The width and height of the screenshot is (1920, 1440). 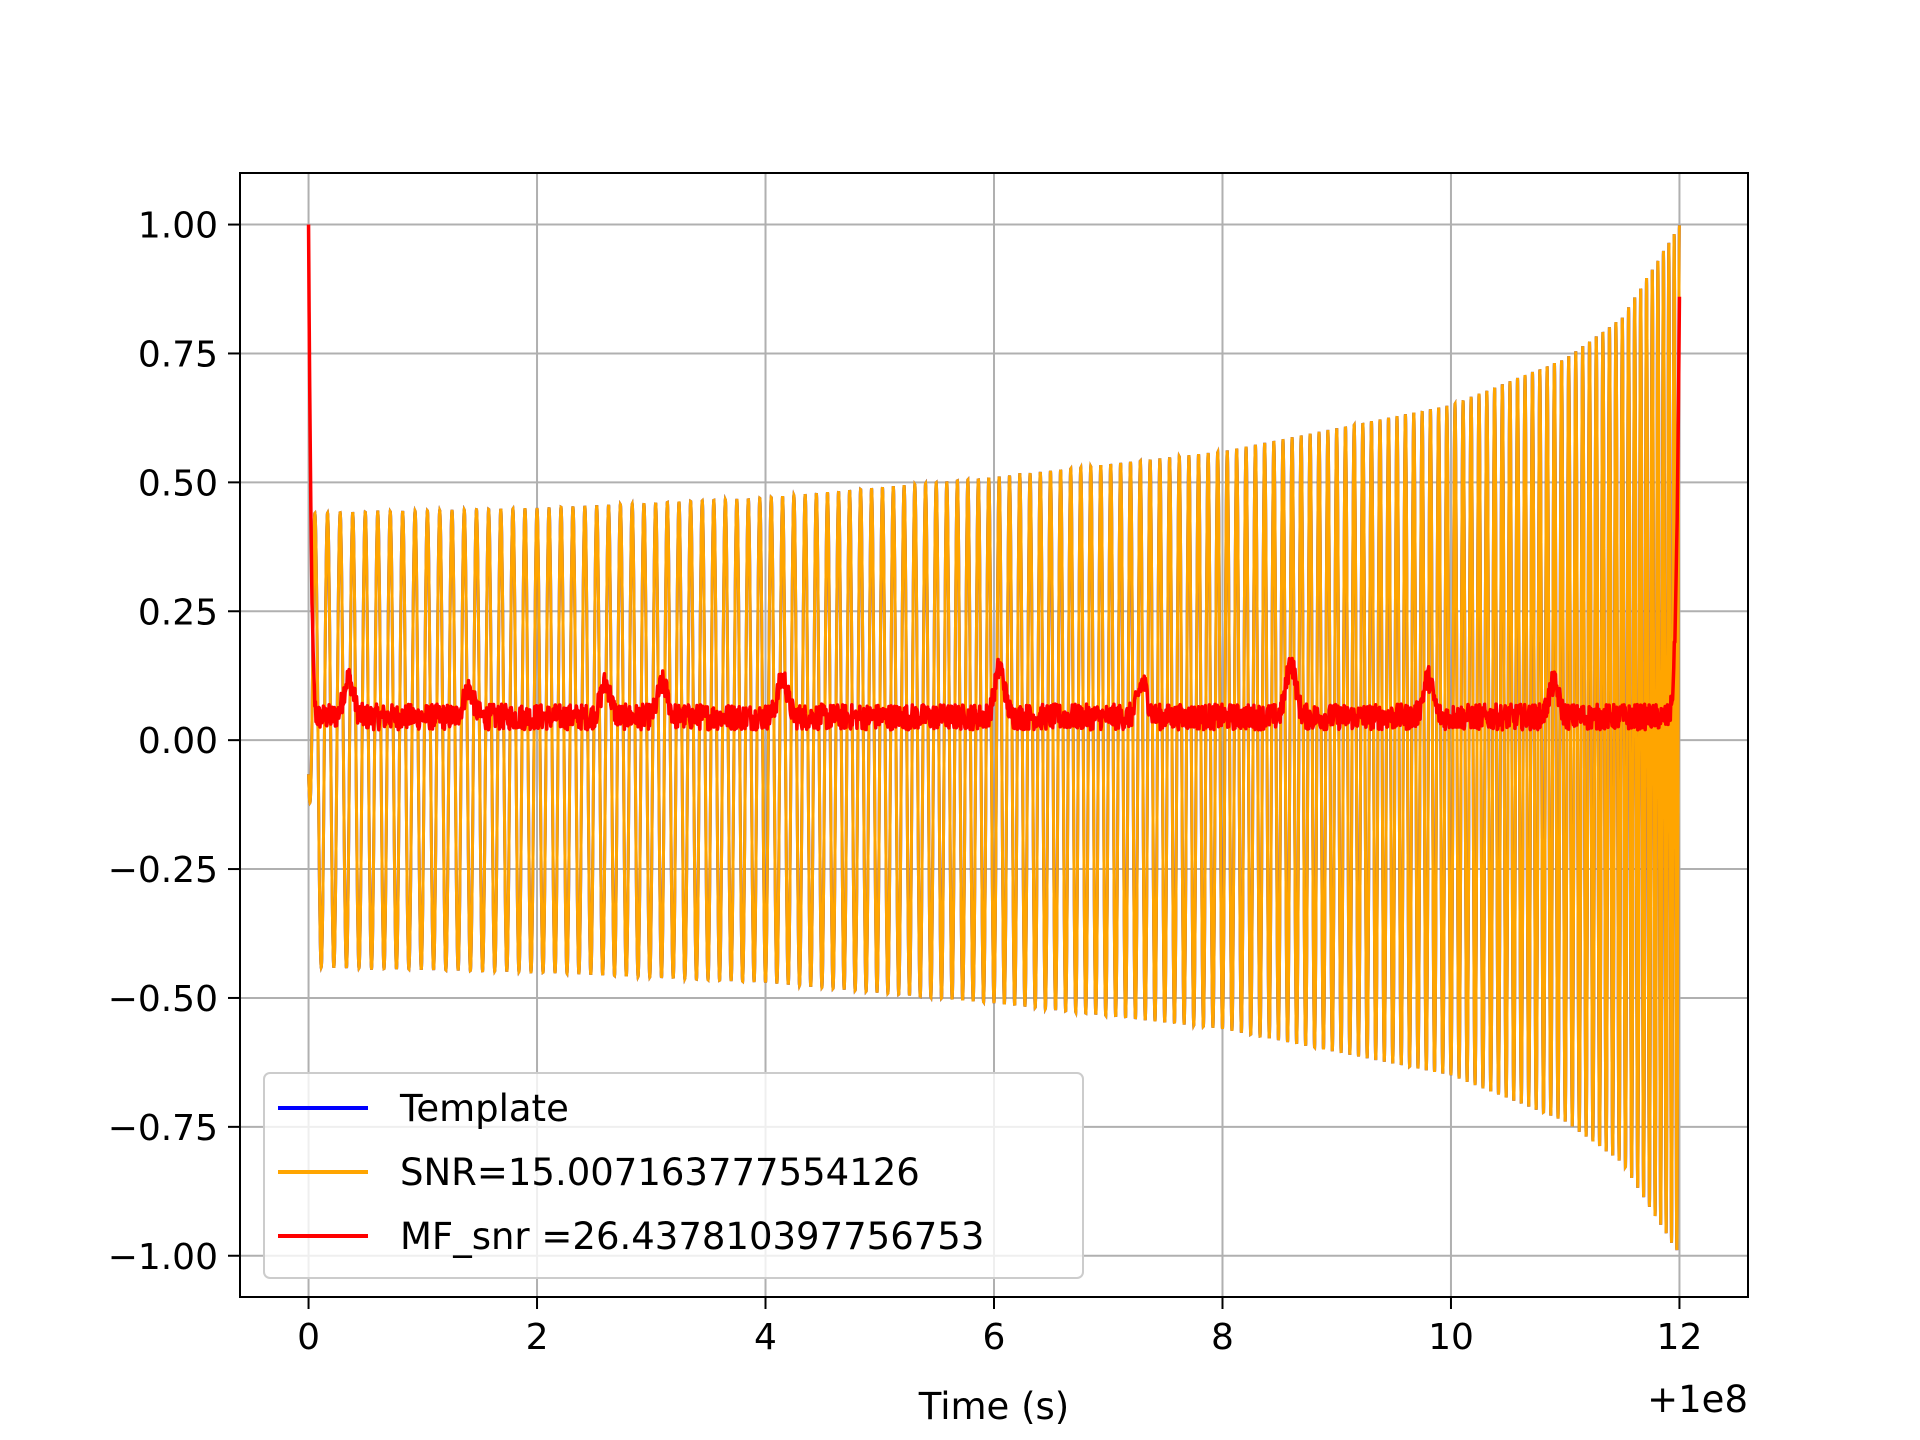 I want to click on legend-label-template: Template, so click(x=484, y=1108).